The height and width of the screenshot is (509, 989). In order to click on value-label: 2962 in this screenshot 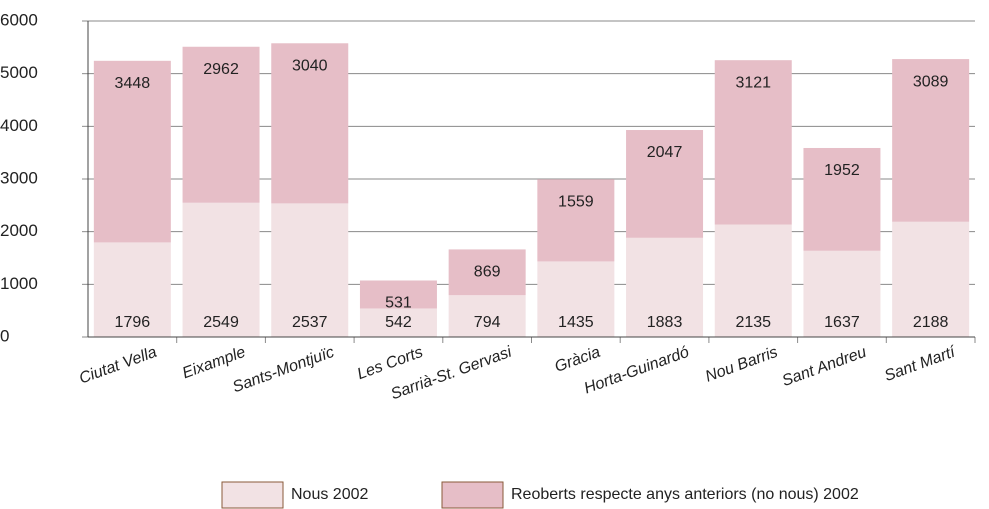, I will do `click(221, 69)`.